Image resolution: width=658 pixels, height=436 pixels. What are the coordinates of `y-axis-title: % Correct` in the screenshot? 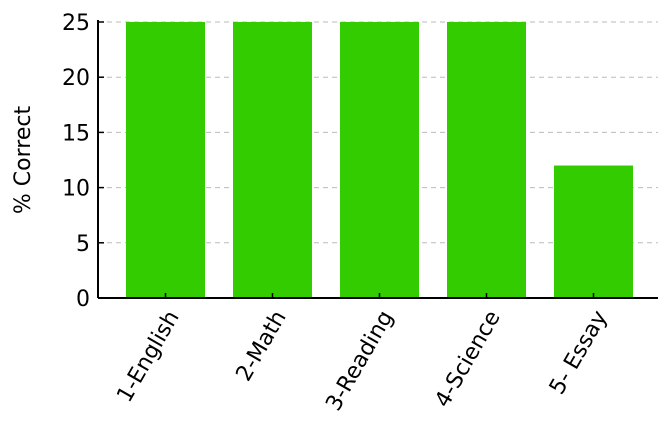 It's located at (23, 160).